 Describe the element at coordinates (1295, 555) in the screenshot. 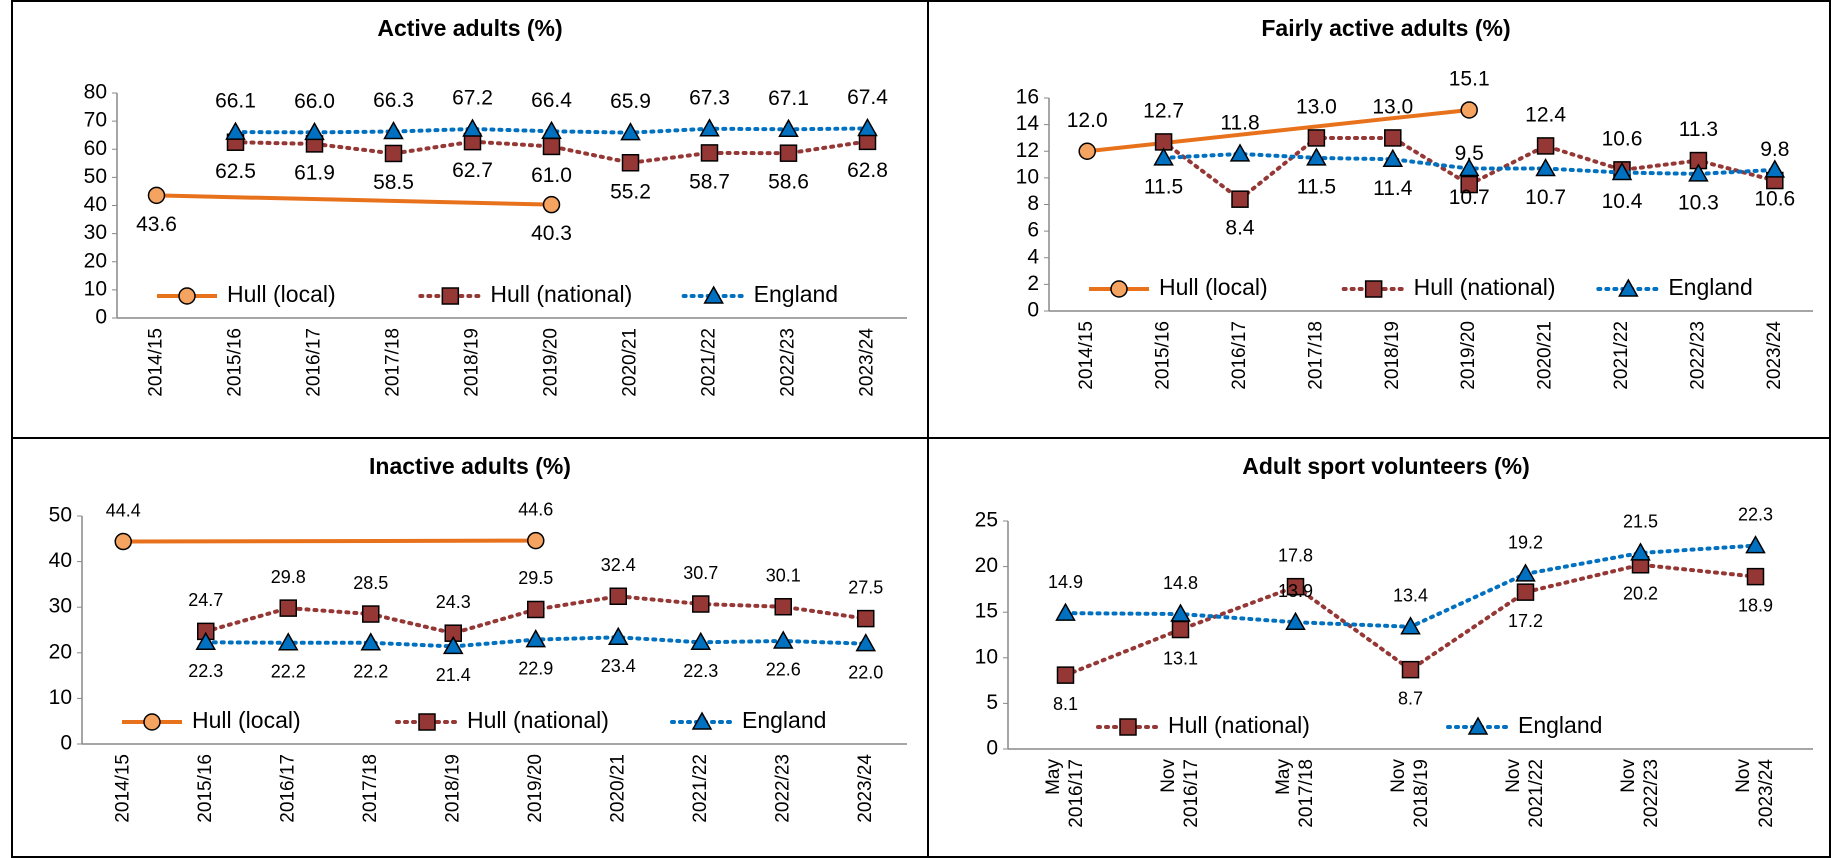

I see `data-label: 17.8` at that location.